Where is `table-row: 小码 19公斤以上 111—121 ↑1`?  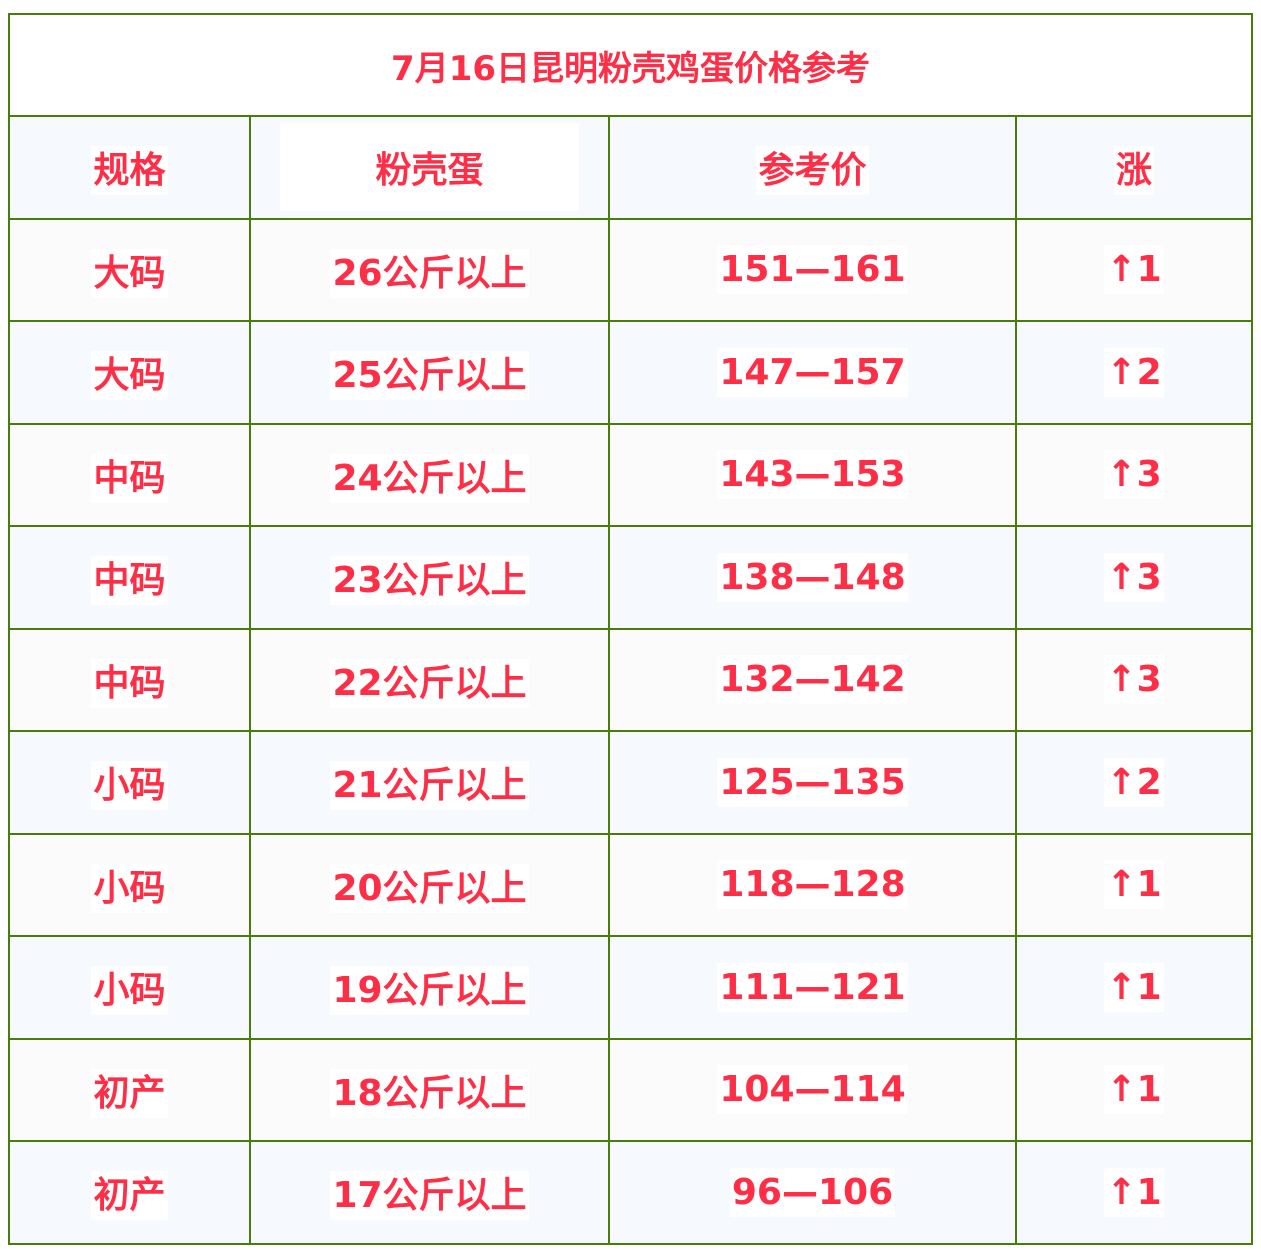
table-row: 小码 19公斤以上 111—121 ↑1 is located at coordinates (631, 987).